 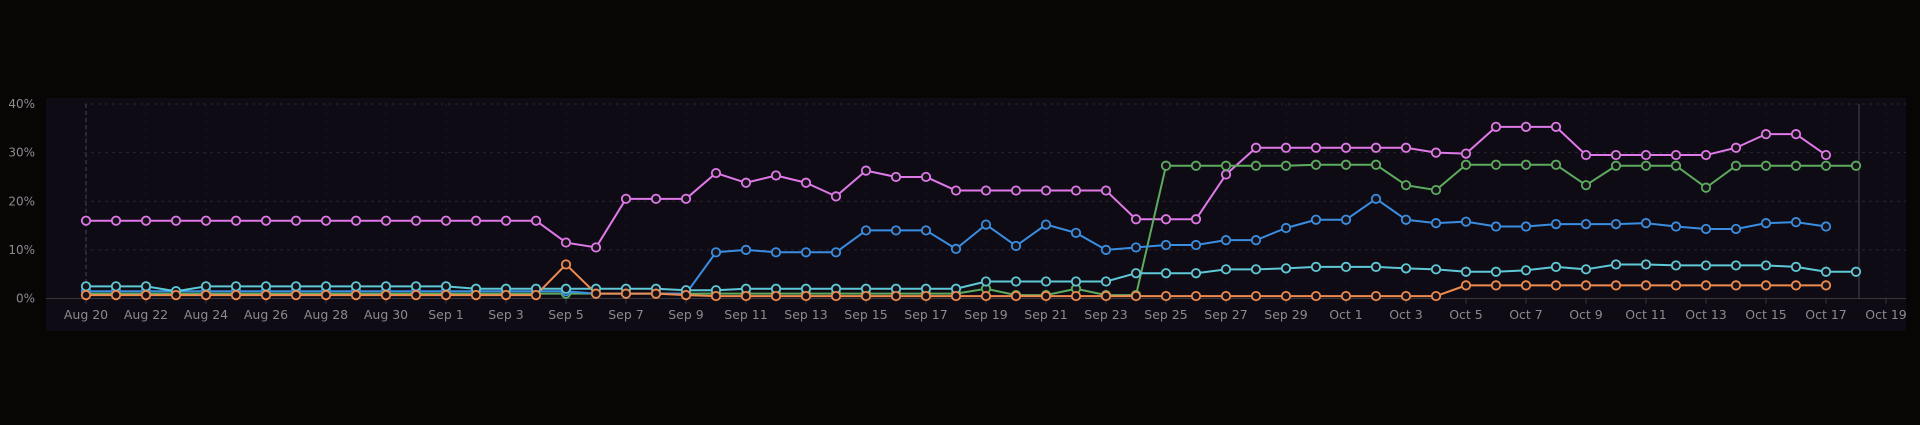 I want to click on y-tick-label: 20%, so click(x=21, y=201).